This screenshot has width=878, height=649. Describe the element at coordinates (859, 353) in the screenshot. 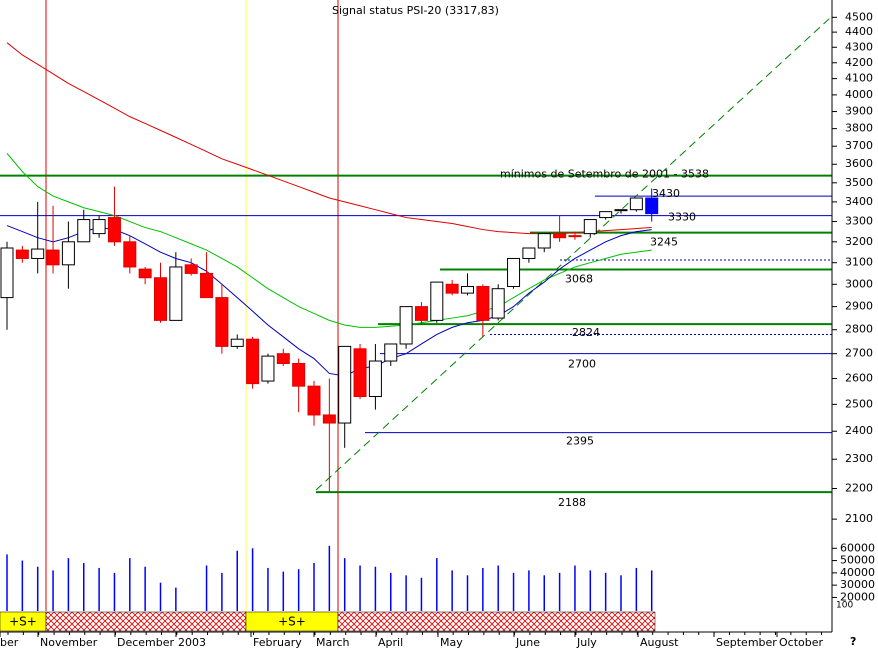

I see `y-tick-label: 2700` at that location.